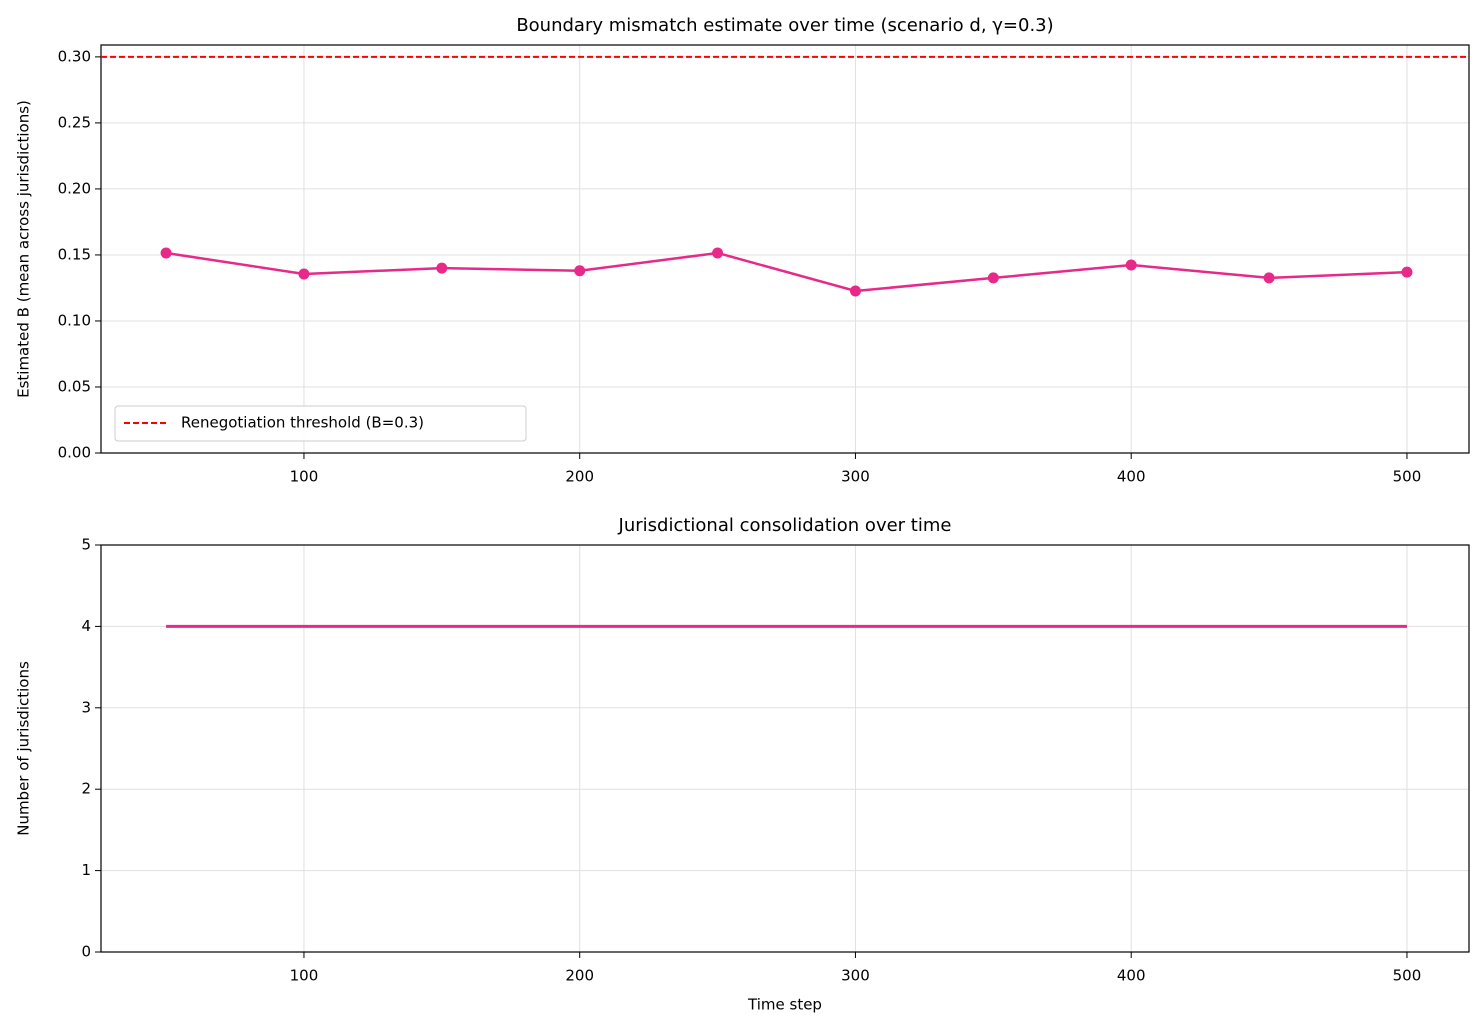 The image size is (1484, 1030). I want to click on y-tick-label: 0.00, so click(74, 453).